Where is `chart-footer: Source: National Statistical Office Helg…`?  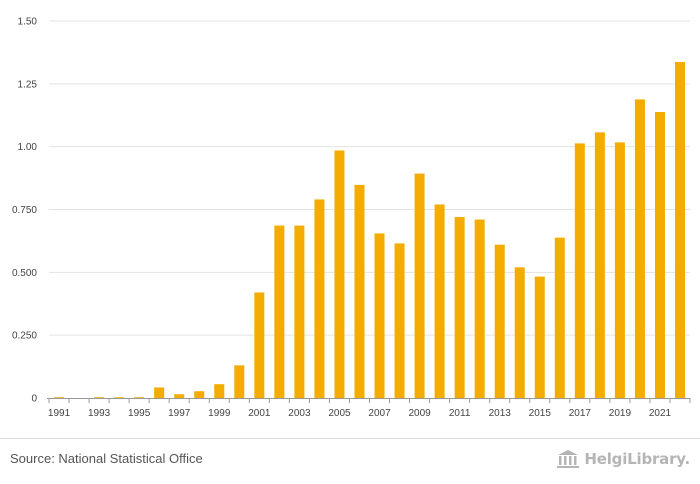
chart-footer: Source: National Statistical Office Helg… is located at coordinates (350, 461).